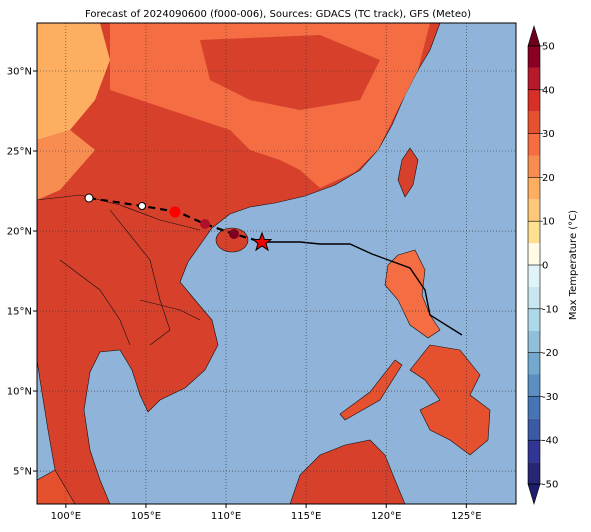 Image resolution: width=591 pixels, height=532 pixels. What do you see at coordinates (534, 494) in the screenshot?
I see `colorbar-extend-bottom` at bounding box center [534, 494].